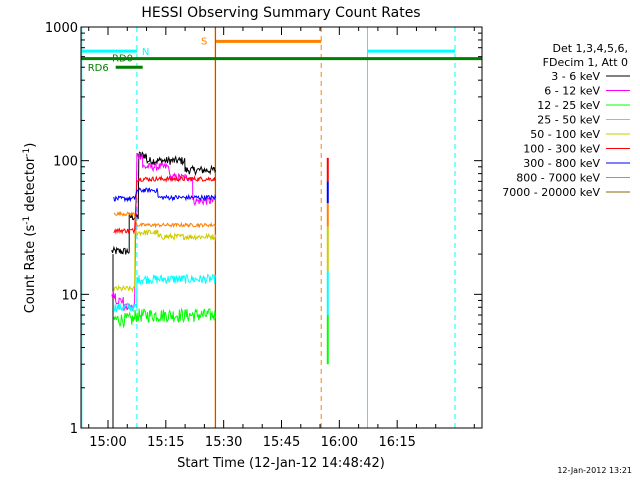 Image resolution: width=640 pixels, height=480 pixels. I want to click on x-tick-label: 15:15, so click(165, 442).